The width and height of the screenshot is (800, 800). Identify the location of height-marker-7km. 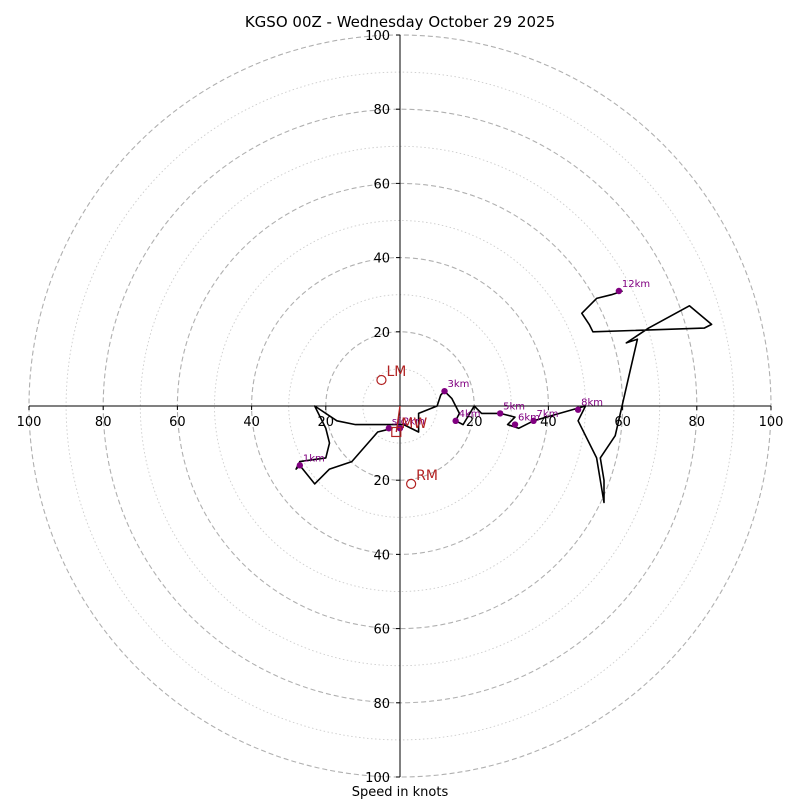
(533, 421).